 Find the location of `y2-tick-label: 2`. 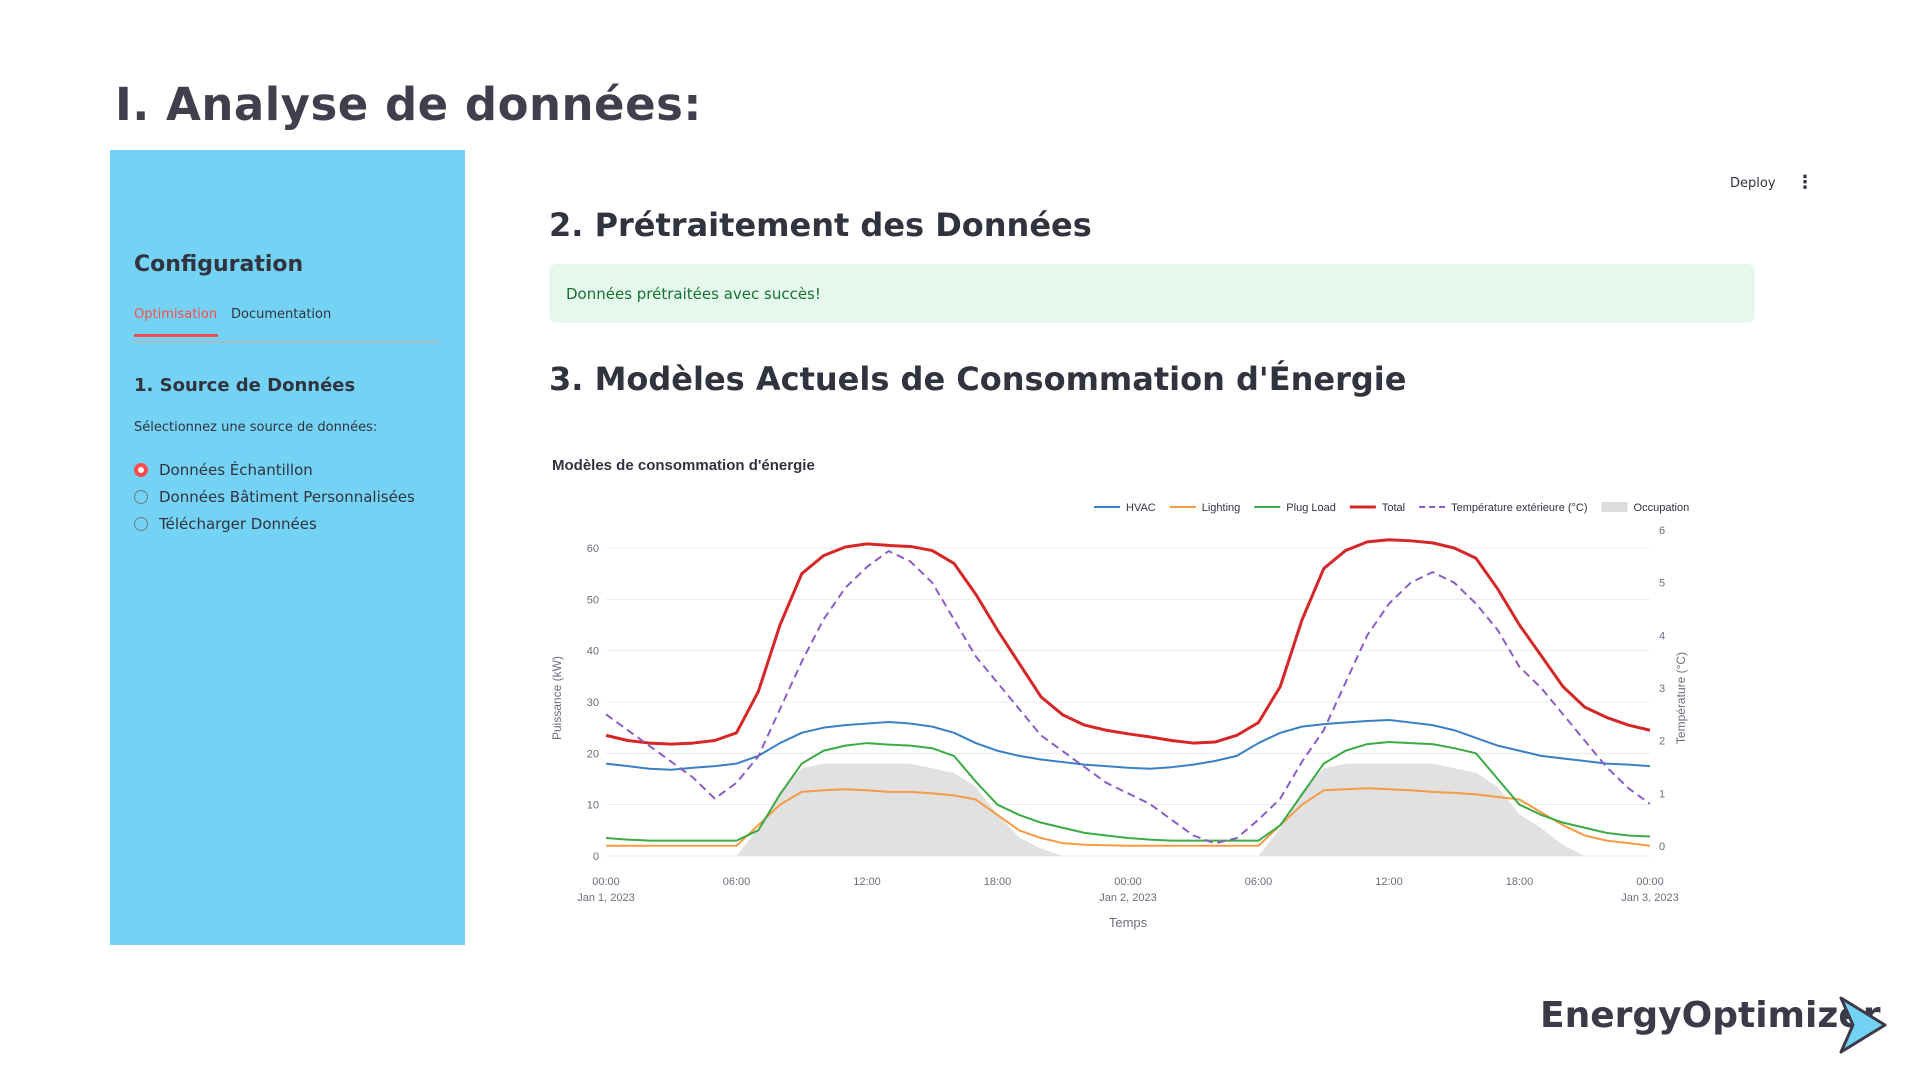

y2-tick-label: 2 is located at coordinates (1662, 742).